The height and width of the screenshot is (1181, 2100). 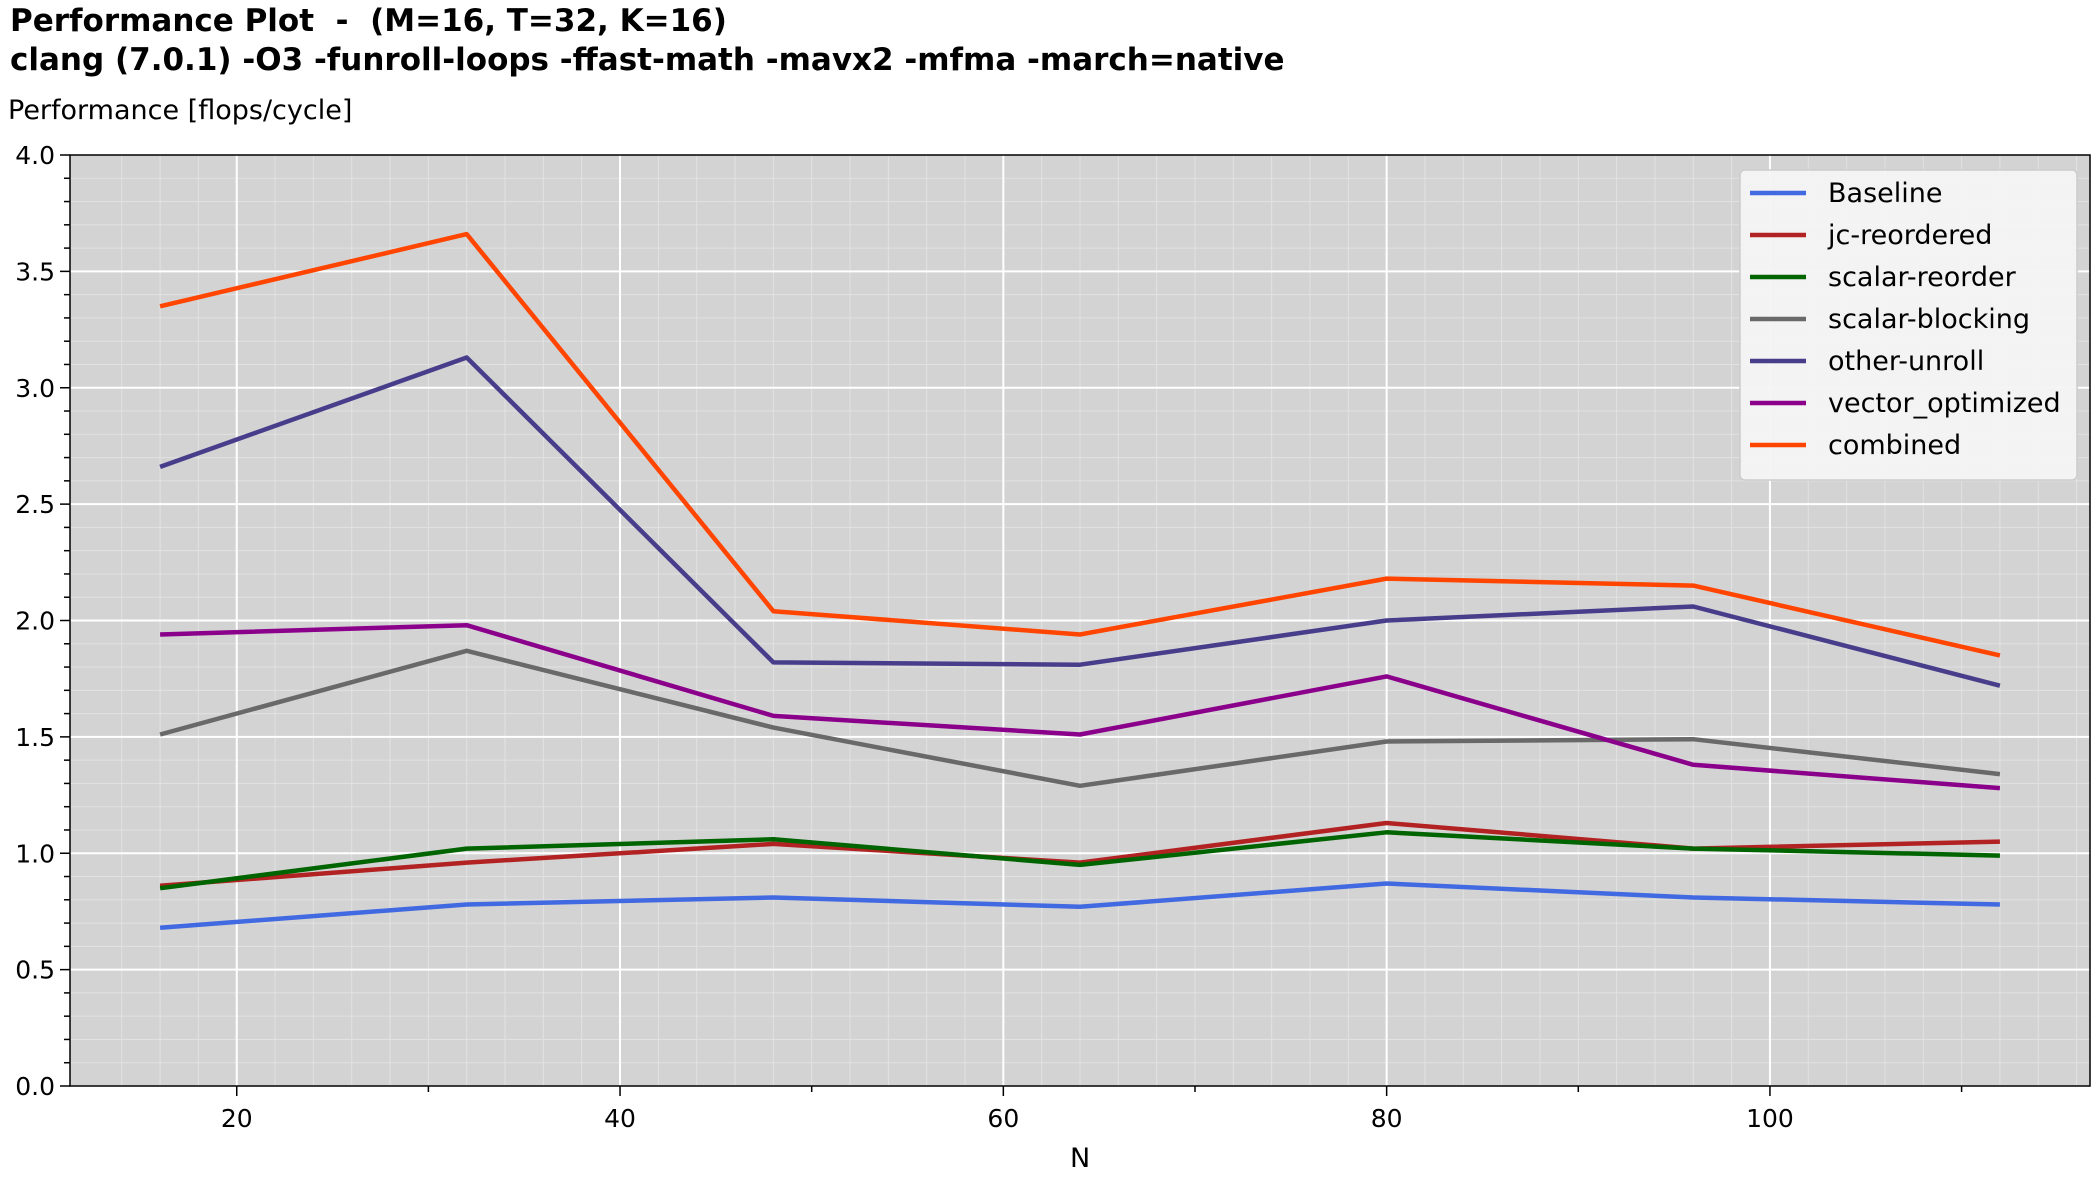 What do you see at coordinates (1079, 905) in the screenshot?
I see `series-line-baseline` at bounding box center [1079, 905].